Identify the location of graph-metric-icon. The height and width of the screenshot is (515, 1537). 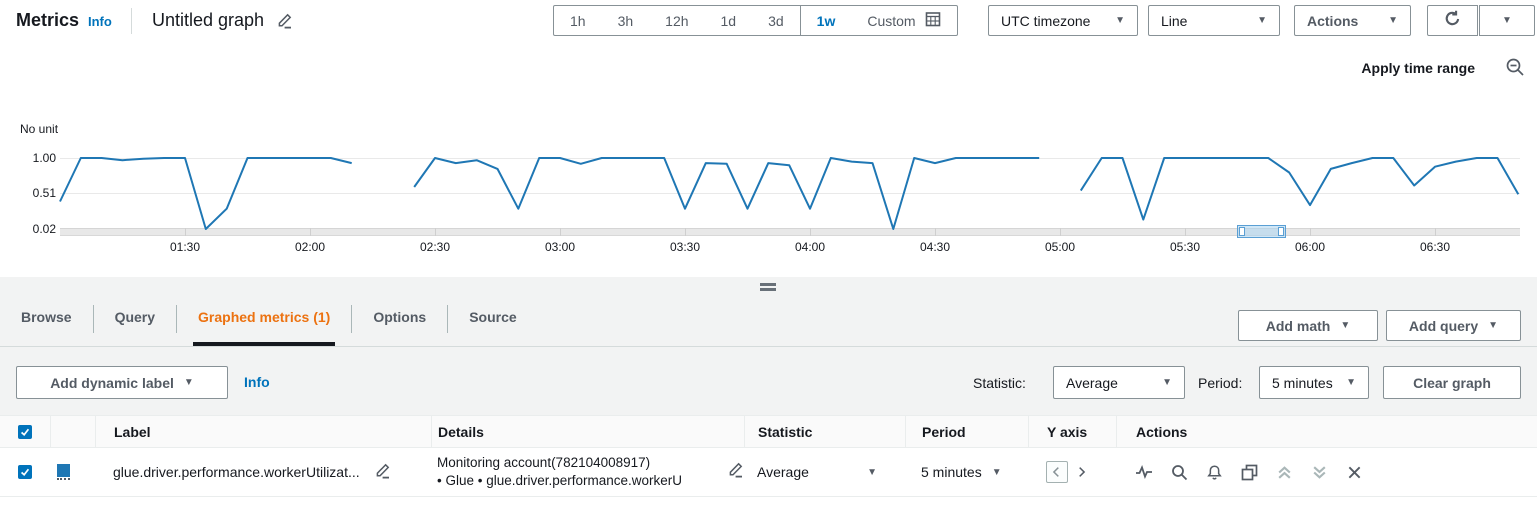
(1144, 472).